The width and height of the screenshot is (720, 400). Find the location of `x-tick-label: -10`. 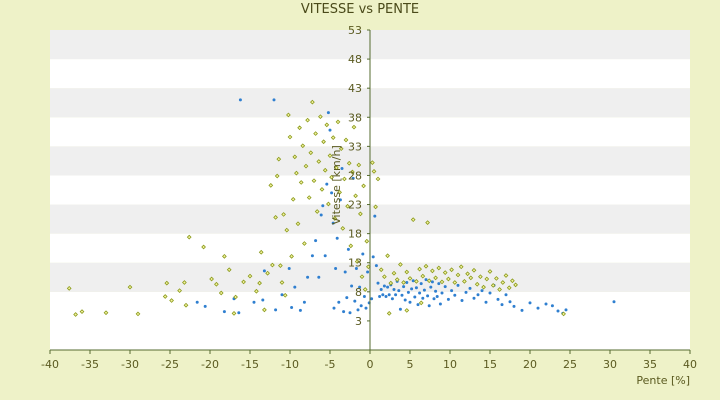

x-tick-label: -10 is located at coordinates (290, 364).